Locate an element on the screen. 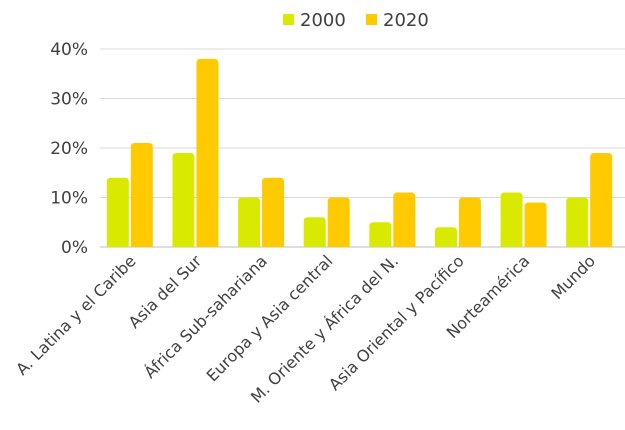 Image resolution: width=625 pixels, height=430 pixels. y-tick-label: 40% is located at coordinates (69, 50).